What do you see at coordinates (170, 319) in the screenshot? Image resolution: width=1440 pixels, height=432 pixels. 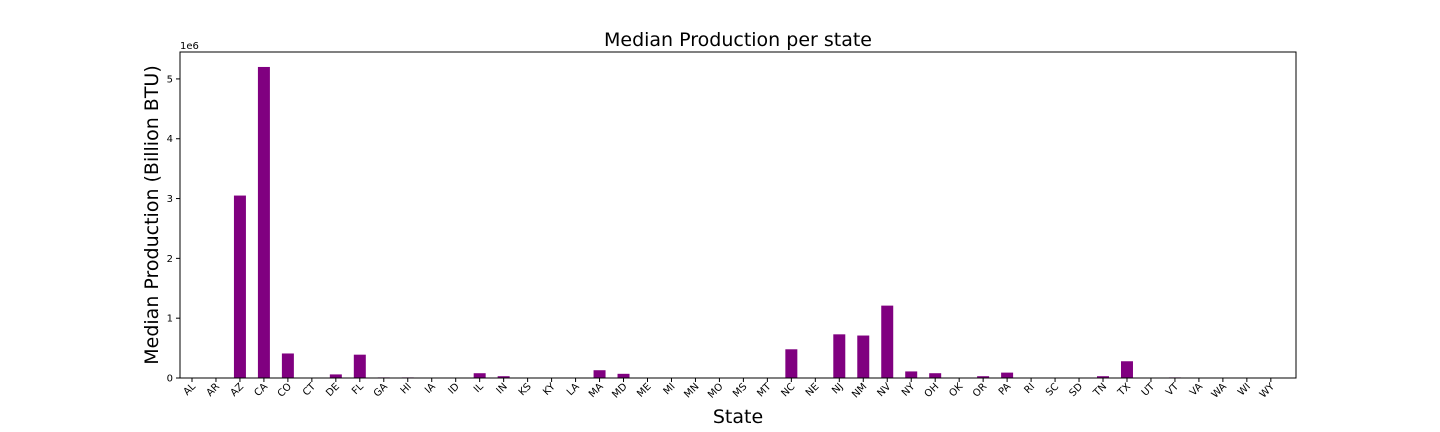 I see `y-tick-label: 1` at bounding box center [170, 319].